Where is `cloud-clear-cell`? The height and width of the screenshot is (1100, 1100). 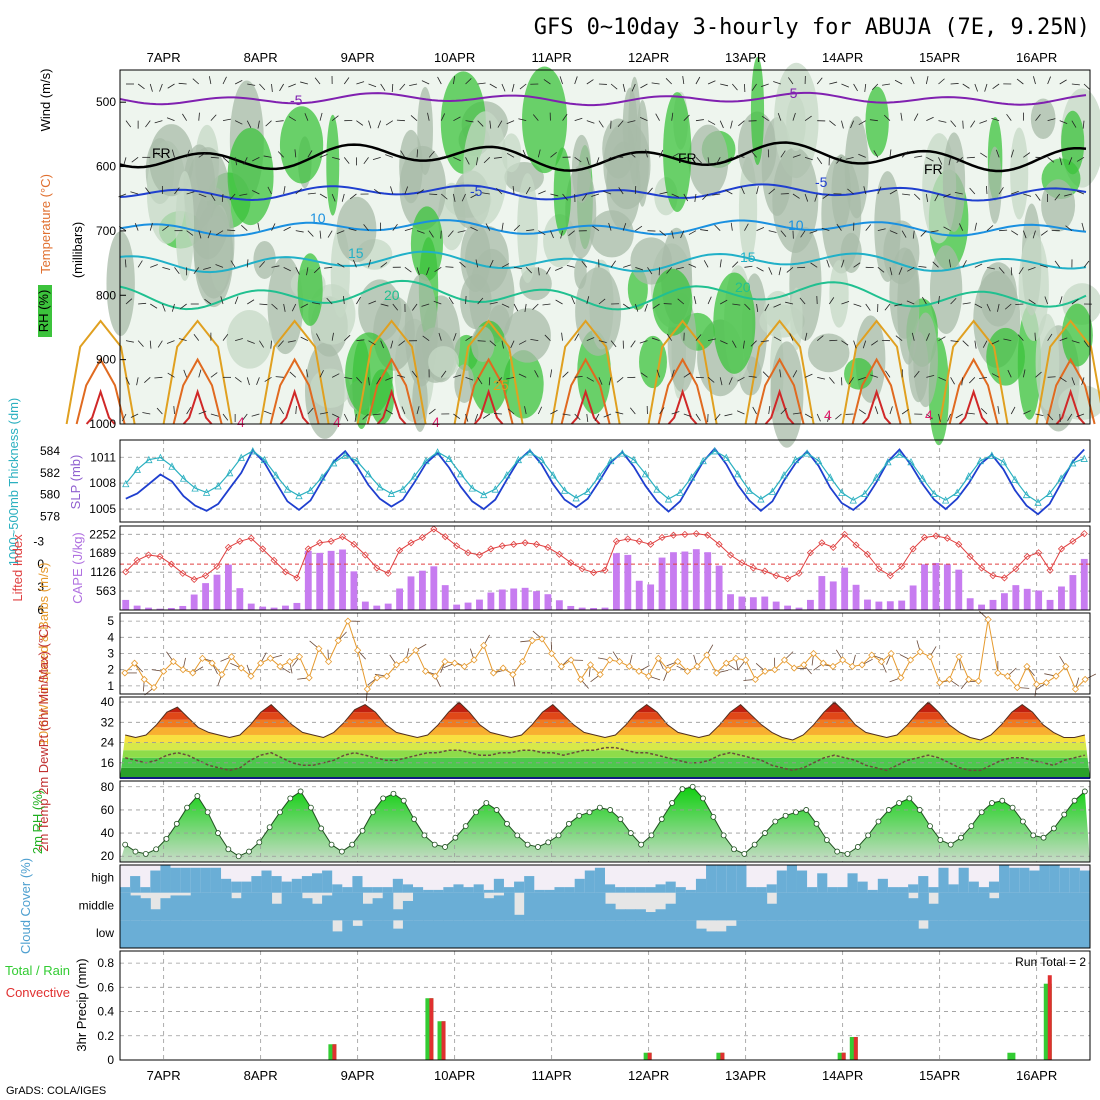
cloud-clear-cell is located at coordinates (671, 879).